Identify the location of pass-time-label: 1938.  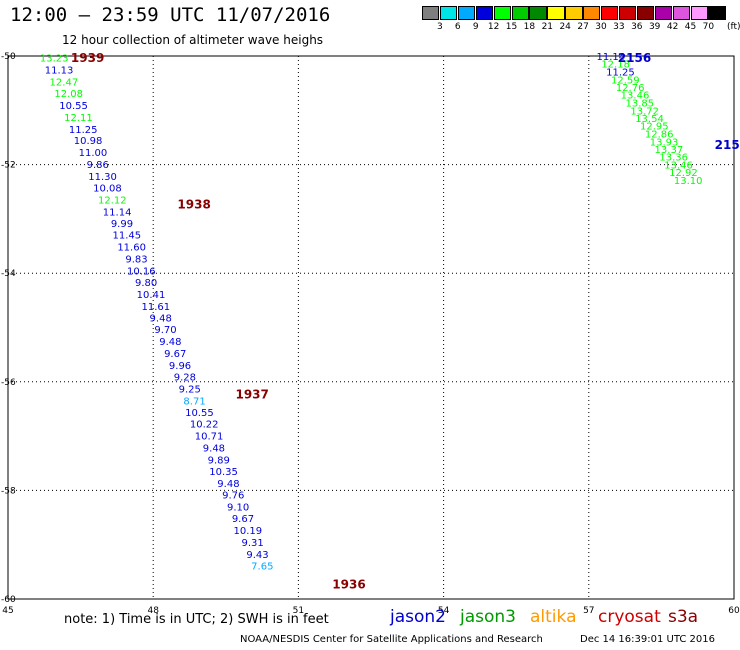
(193, 205).